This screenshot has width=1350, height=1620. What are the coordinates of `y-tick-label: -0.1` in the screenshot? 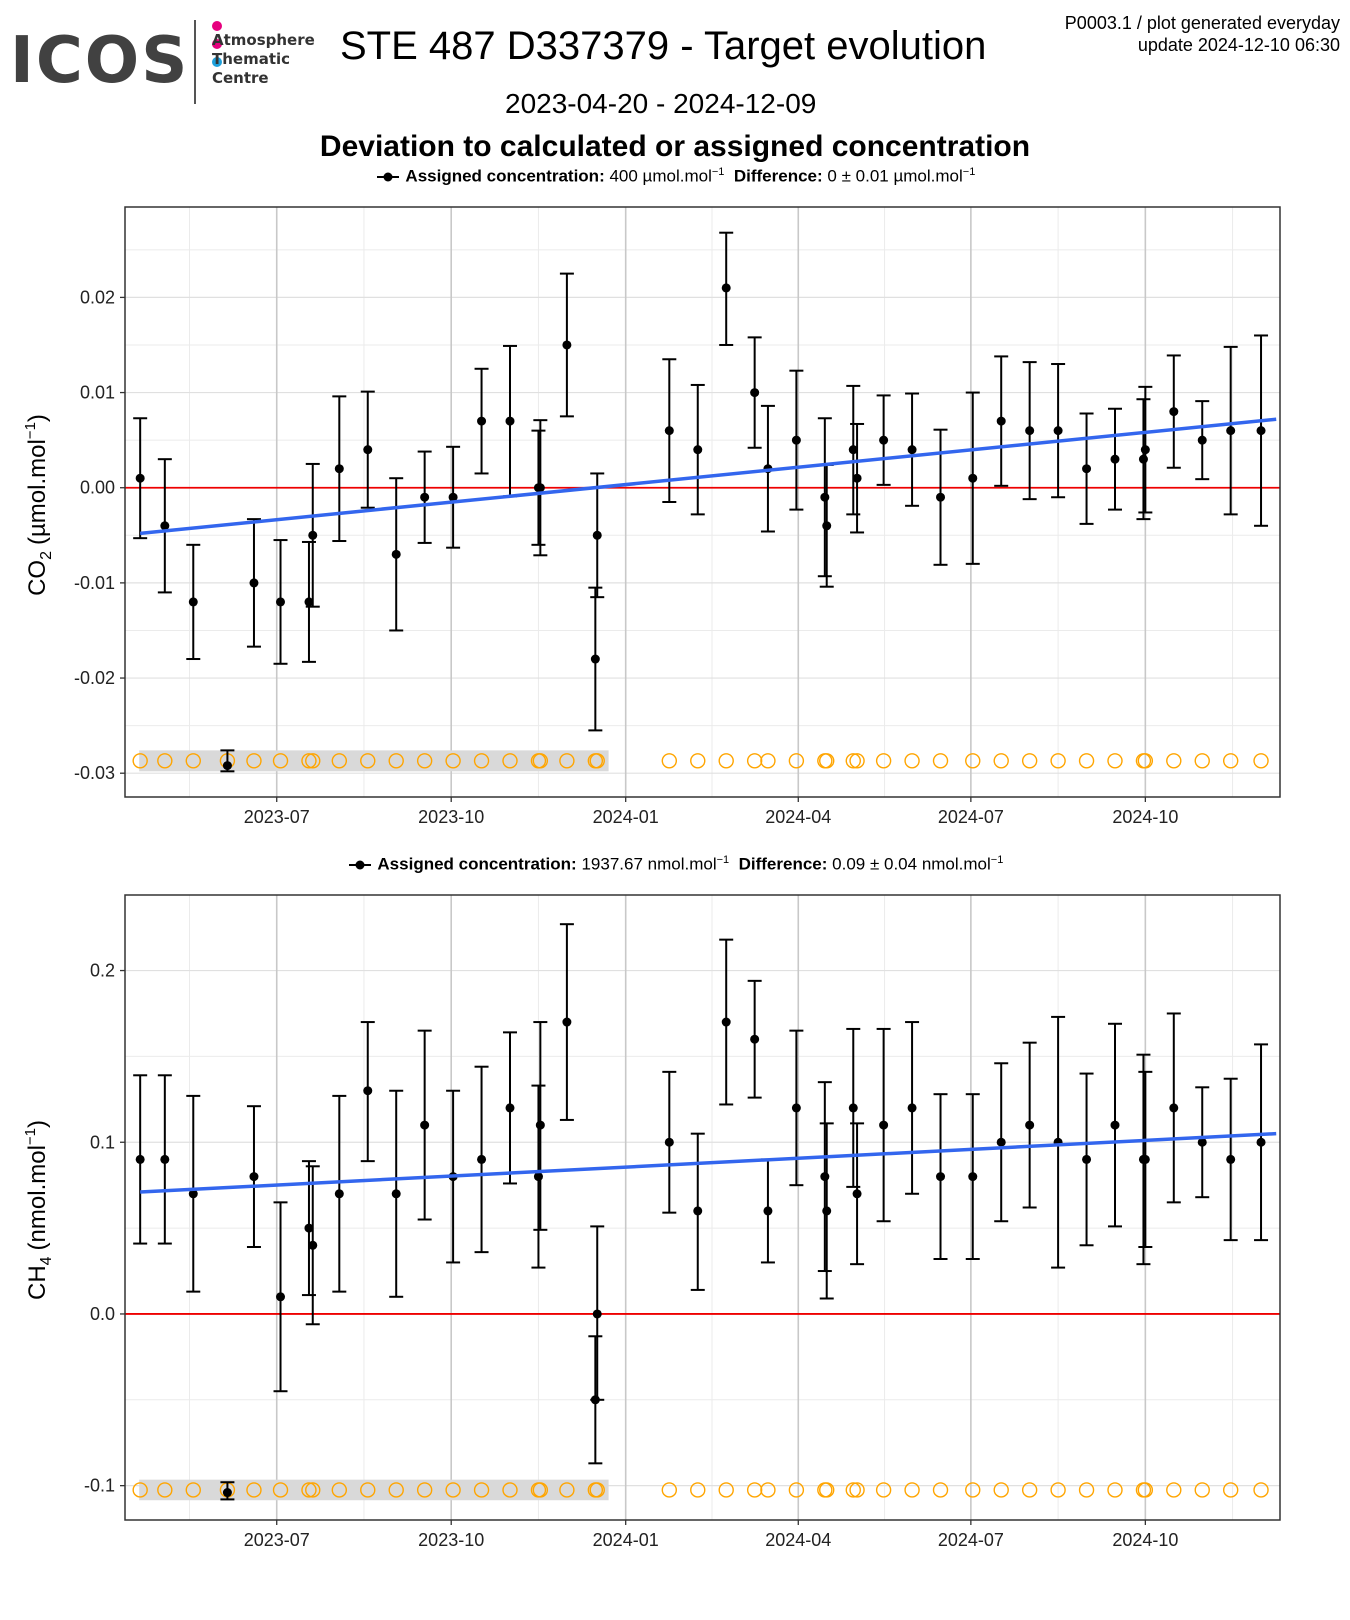 It's located at (99, 1486).